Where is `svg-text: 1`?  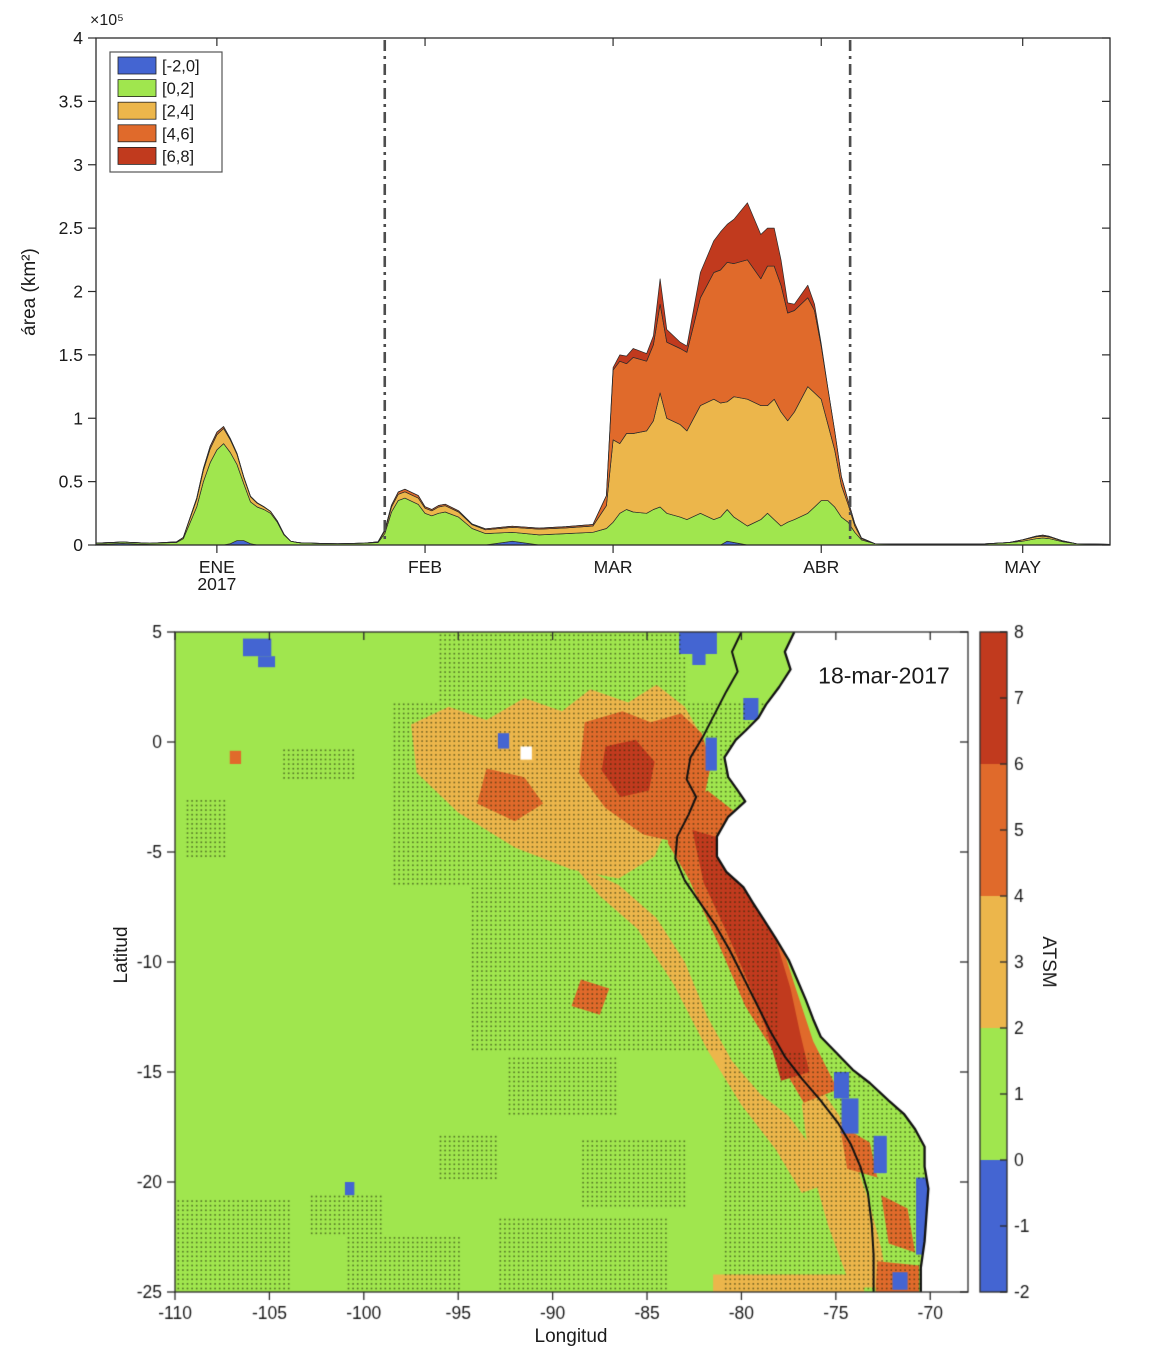 svg-text: 1 is located at coordinates (78, 418).